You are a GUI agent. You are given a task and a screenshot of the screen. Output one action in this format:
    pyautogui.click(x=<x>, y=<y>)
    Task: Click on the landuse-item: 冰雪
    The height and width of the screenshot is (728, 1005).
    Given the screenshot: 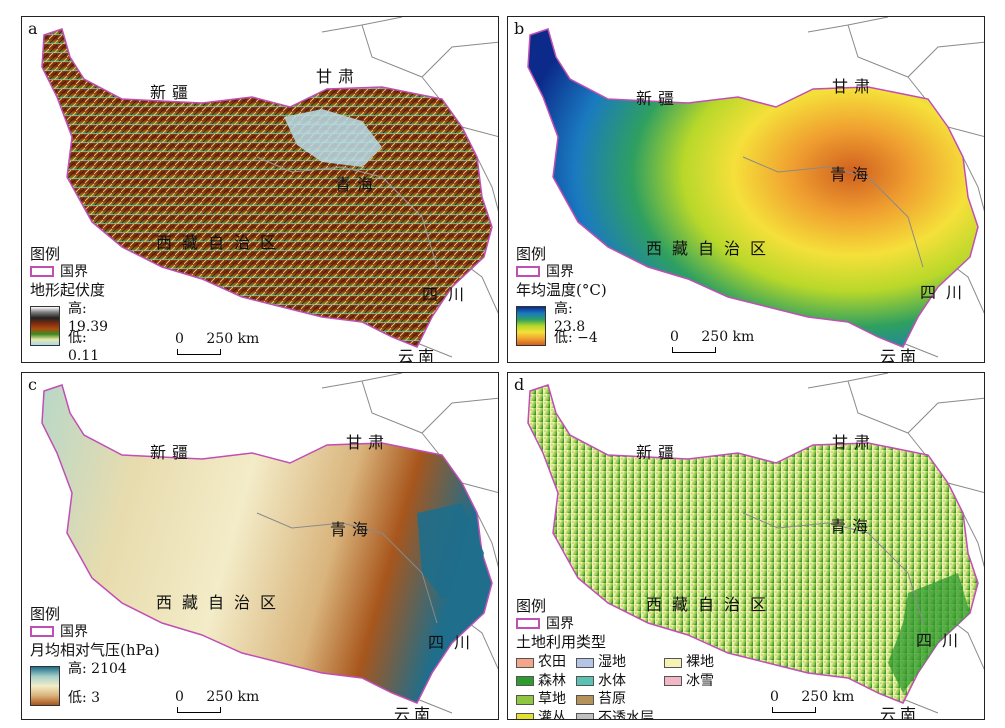 What is the action you would take?
    pyautogui.click(x=689, y=682)
    